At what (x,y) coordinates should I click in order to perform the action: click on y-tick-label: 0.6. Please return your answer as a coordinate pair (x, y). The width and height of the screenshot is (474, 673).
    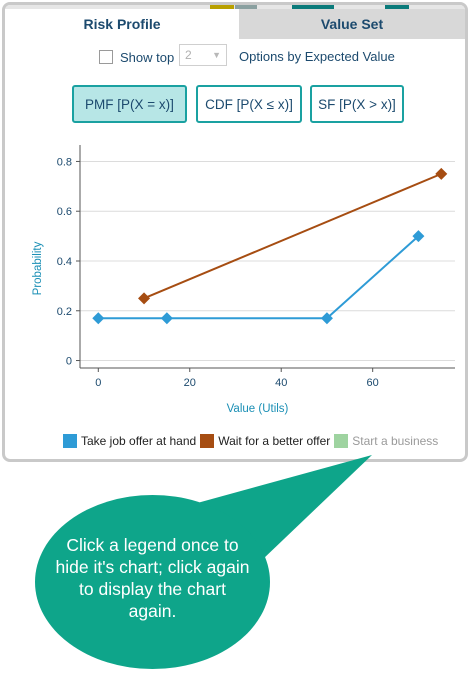
    Looking at the image, I should click on (64, 212).